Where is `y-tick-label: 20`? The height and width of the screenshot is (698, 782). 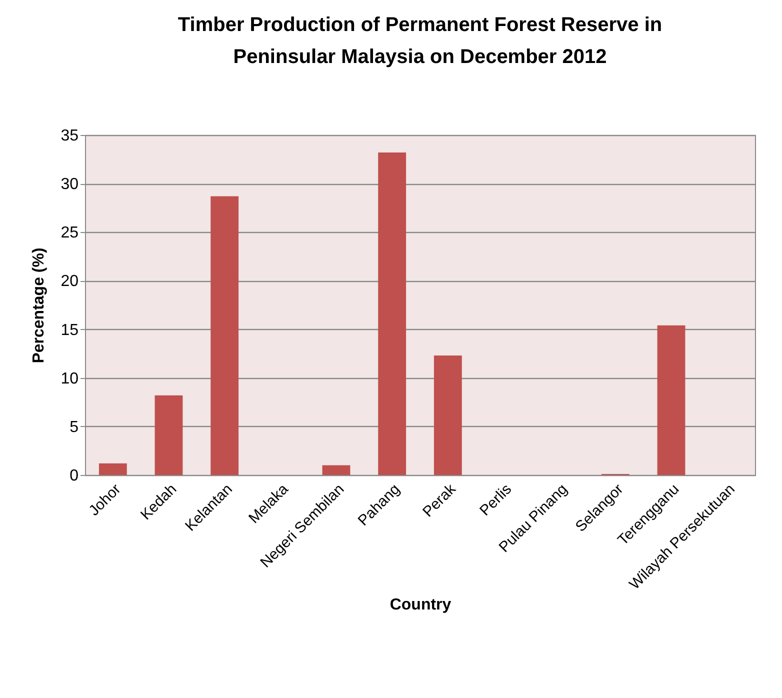
y-tick-label: 20 is located at coordinates (69, 281).